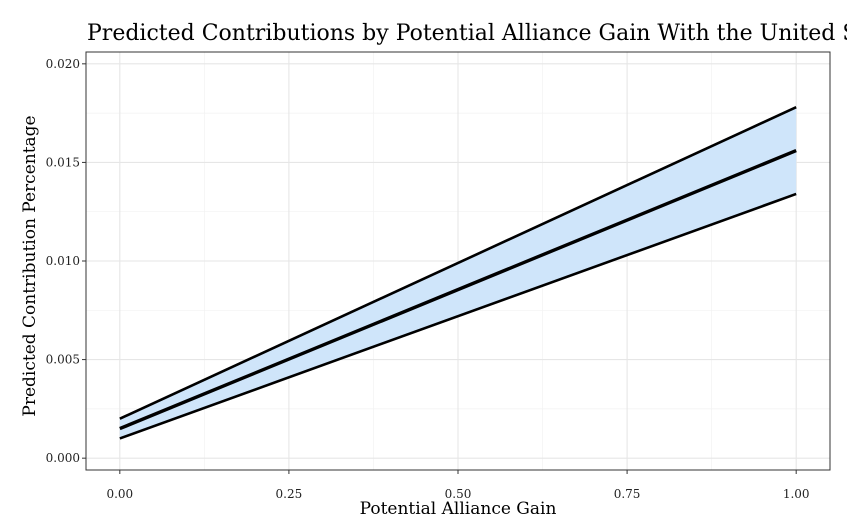  Describe the element at coordinates (63, 261) in the screenshot. I see `y-tick-label: 0.010` at that location.